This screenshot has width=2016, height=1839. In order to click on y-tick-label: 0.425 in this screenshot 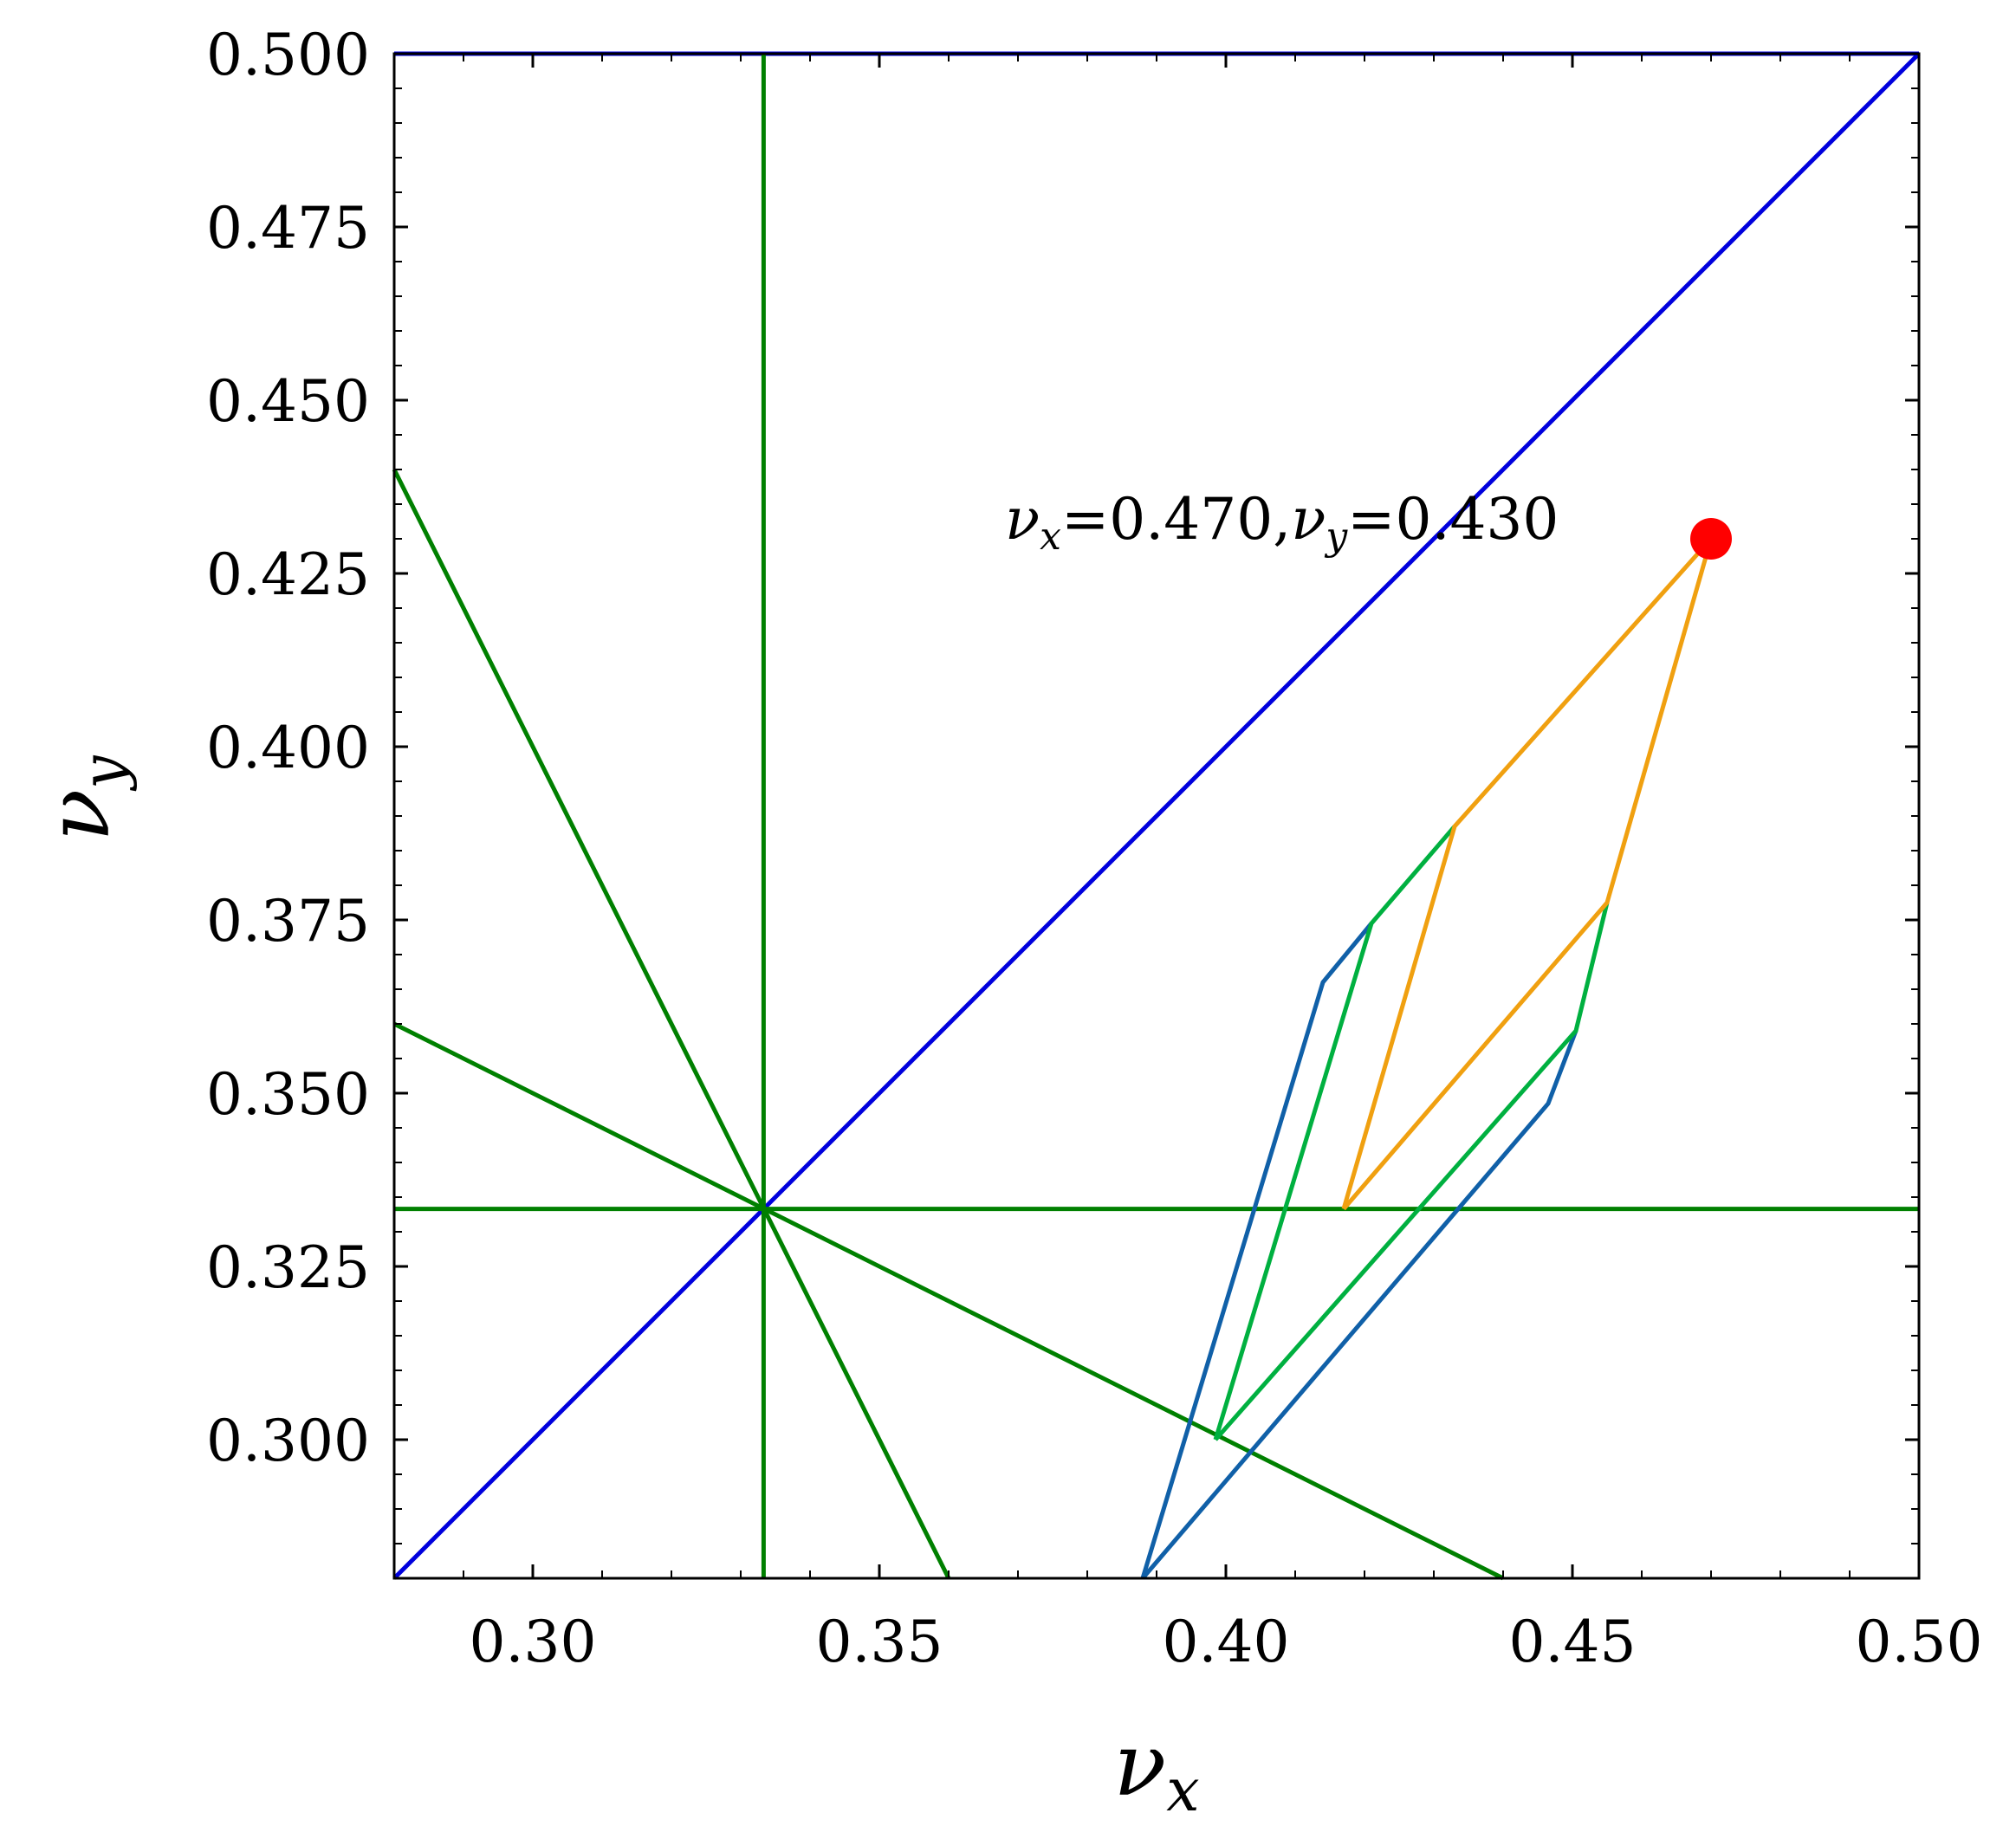, I will do `click(288, 574)`.